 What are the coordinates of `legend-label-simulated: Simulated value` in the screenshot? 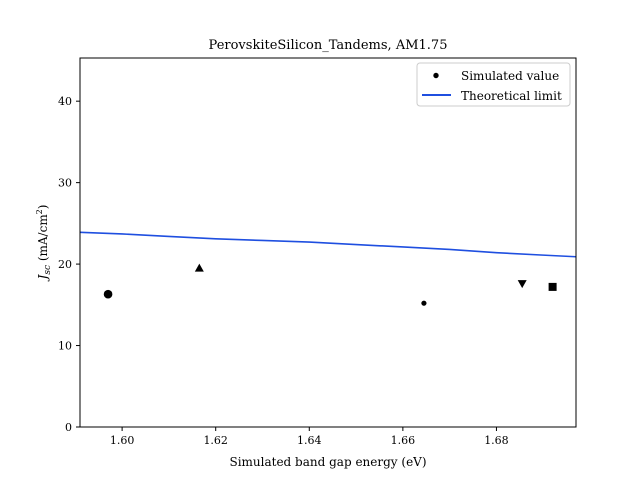 It's located at (510, 76).